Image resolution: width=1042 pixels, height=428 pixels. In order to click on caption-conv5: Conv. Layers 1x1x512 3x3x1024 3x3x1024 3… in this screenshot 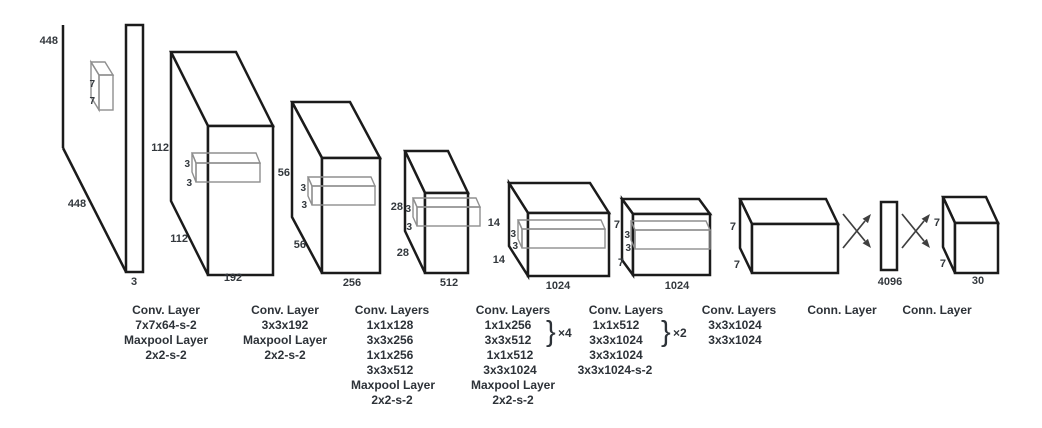, I will do `click(632, 340)`.